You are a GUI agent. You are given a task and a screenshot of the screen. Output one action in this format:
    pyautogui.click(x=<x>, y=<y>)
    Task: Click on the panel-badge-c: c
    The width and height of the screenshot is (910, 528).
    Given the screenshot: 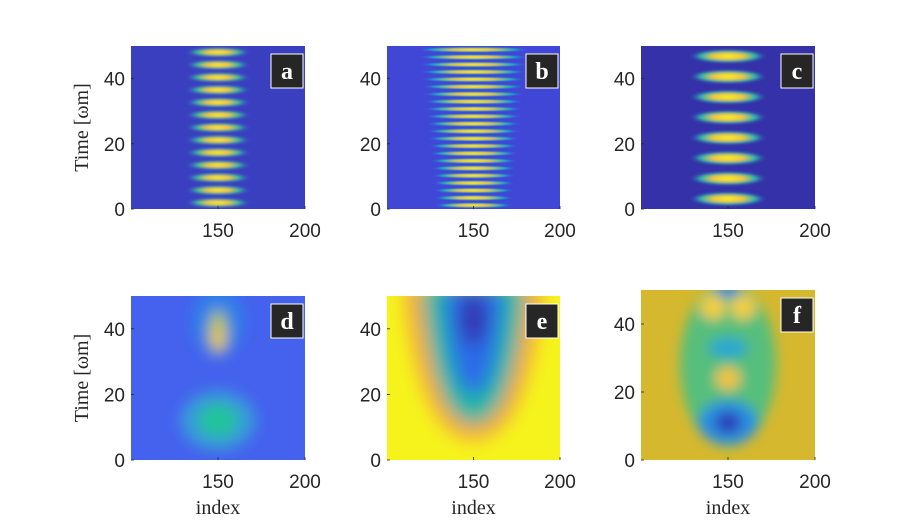 What is the action you would take?
    pyautogui.click(x=797, y=71)
    